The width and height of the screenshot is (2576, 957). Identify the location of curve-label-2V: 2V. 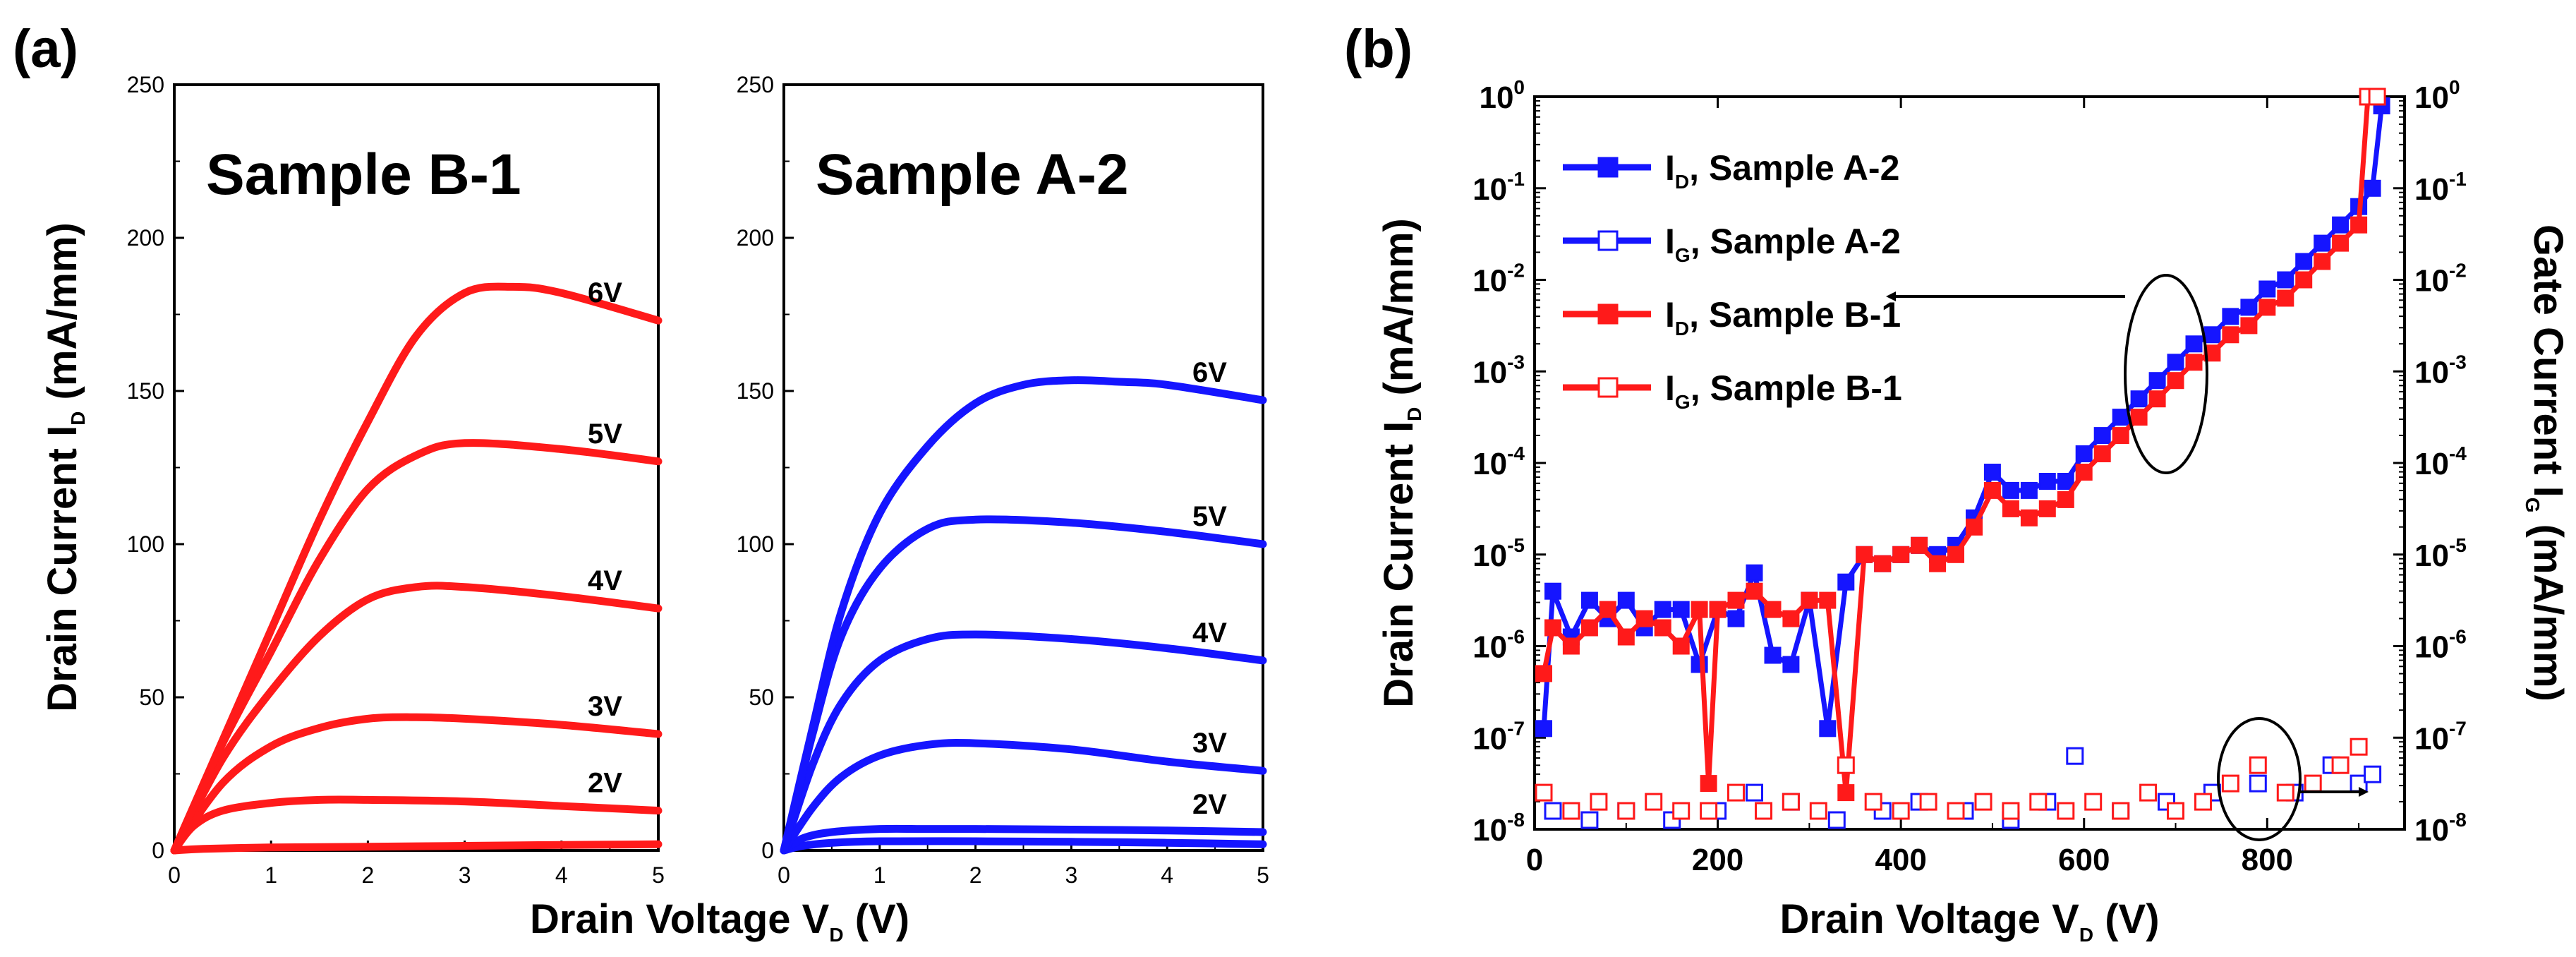
(1210, 805).